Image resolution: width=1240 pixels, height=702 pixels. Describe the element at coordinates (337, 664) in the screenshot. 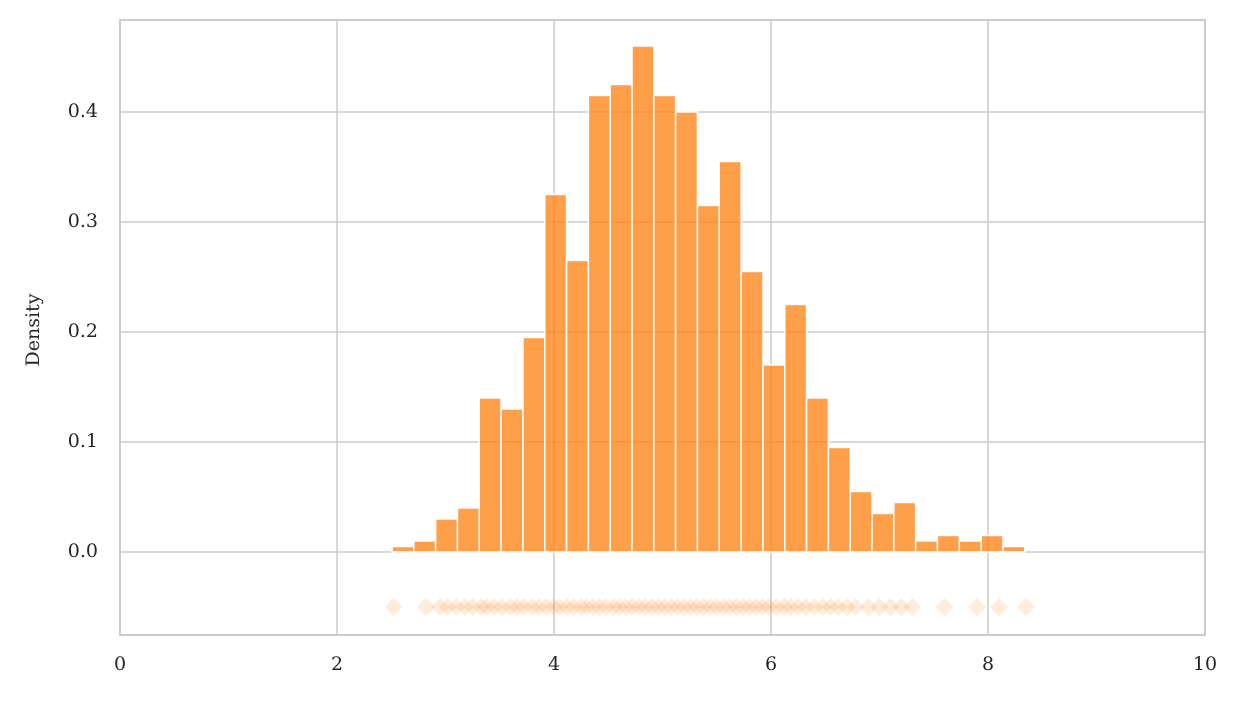

I see `x-tick-label: 2` at that location.